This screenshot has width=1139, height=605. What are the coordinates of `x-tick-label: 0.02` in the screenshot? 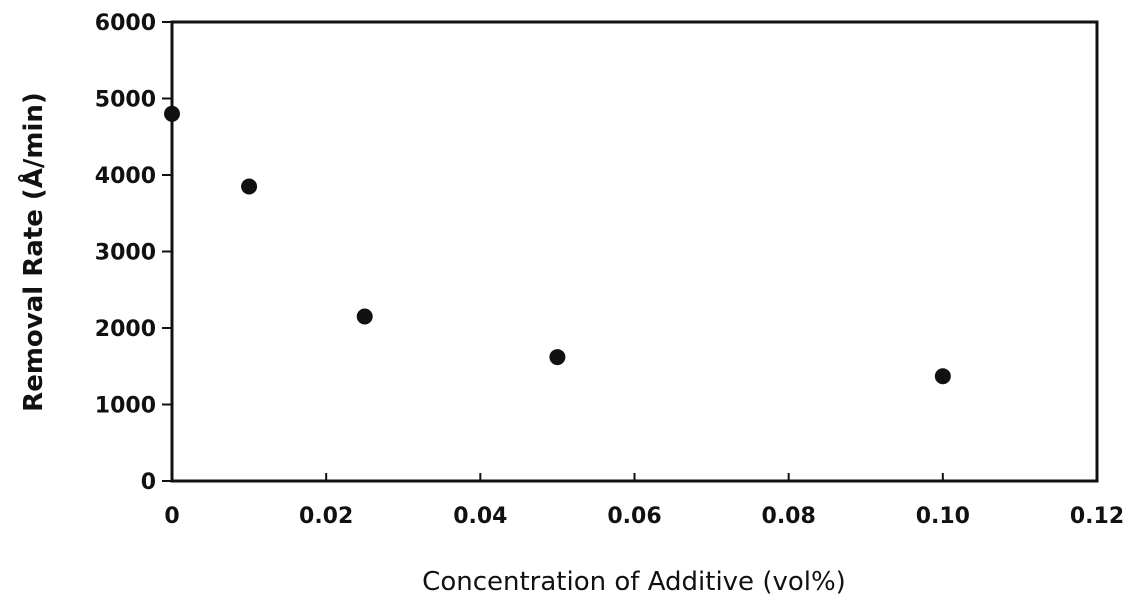 It's located at (326, 516).